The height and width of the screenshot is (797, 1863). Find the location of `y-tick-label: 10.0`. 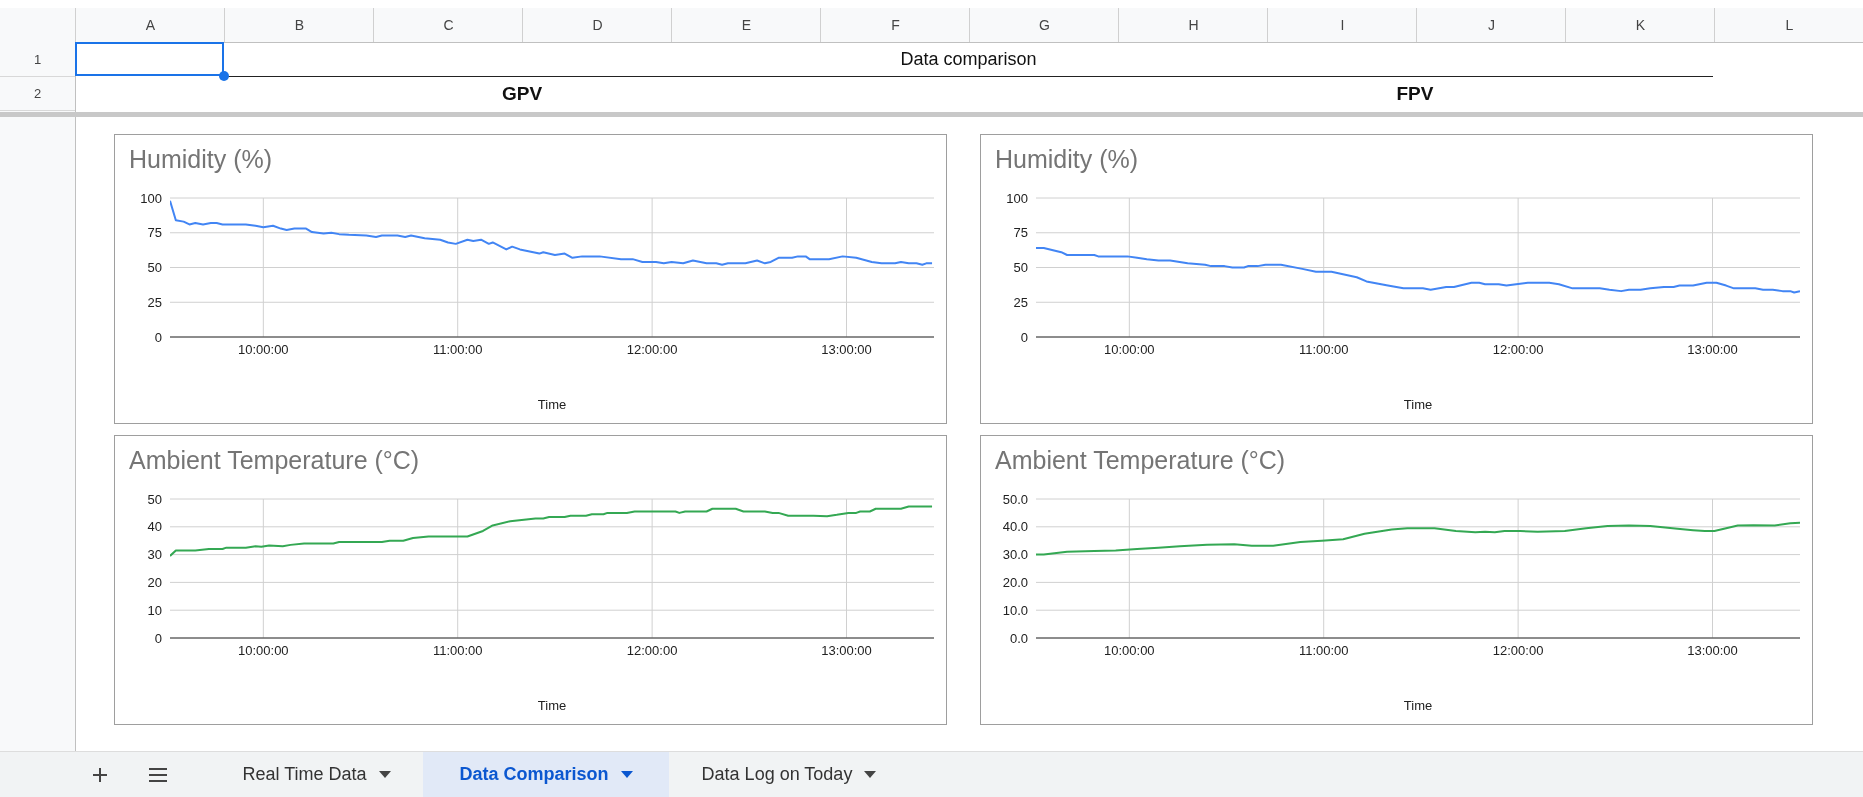

y-tick-label: 10.0 is located at coordinates (1015, 610).